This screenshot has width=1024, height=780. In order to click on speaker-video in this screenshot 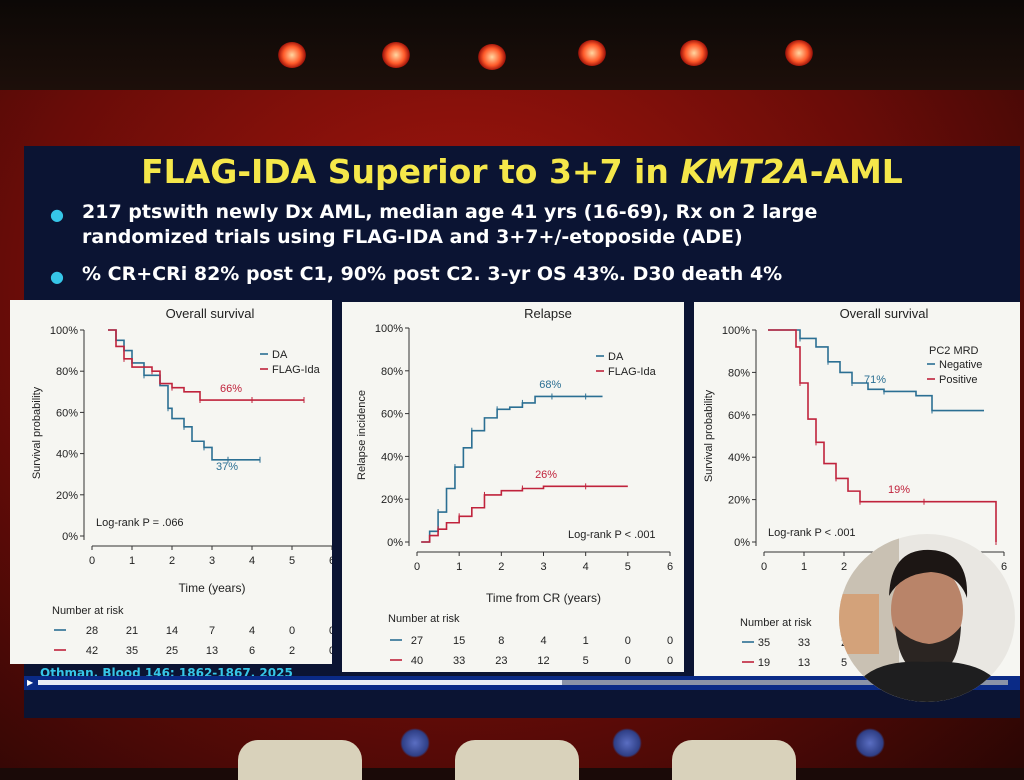, I will do `click(927, 618)`.